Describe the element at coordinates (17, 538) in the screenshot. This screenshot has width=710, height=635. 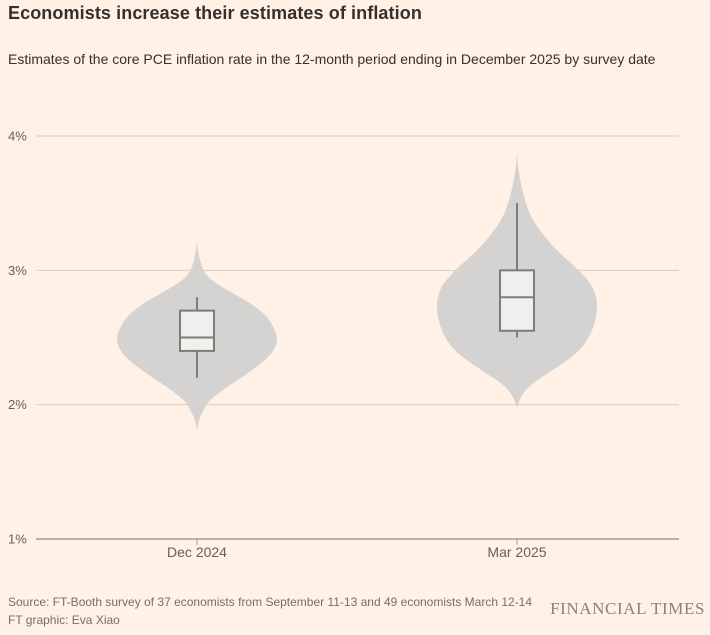
I see `ytick-label-1pct: 1%` at that location.